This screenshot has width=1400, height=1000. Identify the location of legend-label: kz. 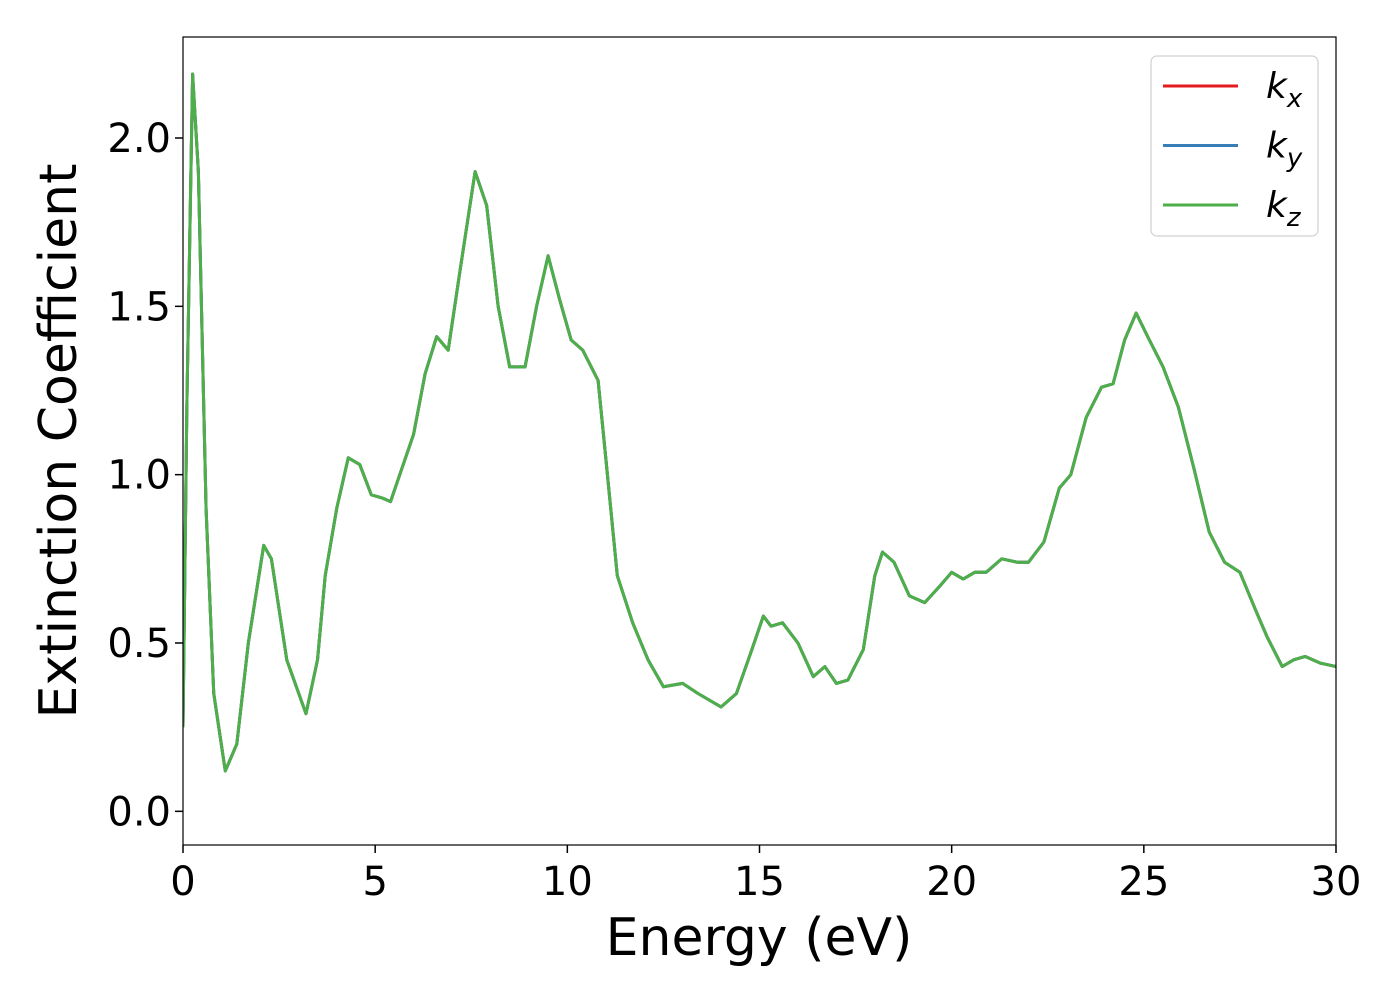
(1284, 209).